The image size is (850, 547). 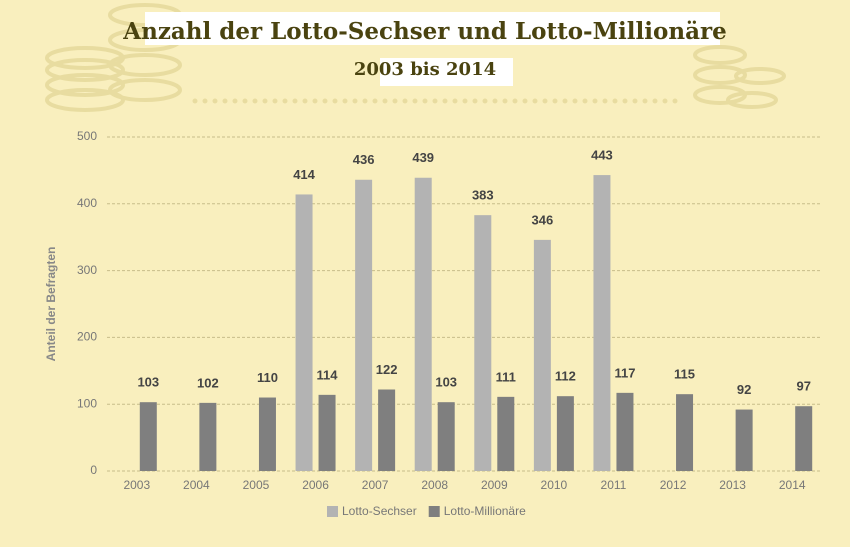 What do you see at coordinates (483, 195) in the screenshot?
I see `value-label: 383` at bounding box center [483, 195].